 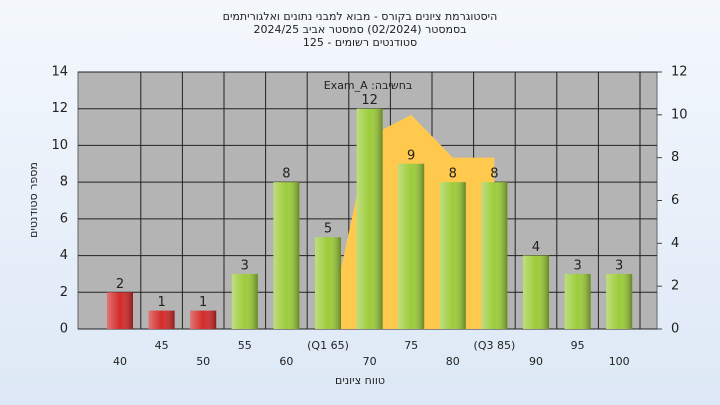 I want to click on chart-title: בסמסטר (02/2024) סמסטר אביב 2024/25, so click(x=359, y=29).